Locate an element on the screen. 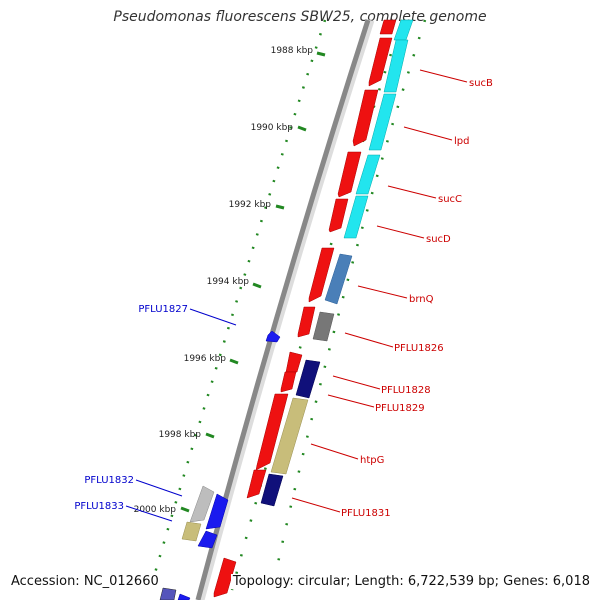 The image size is (600, 600). reverse-leader-lines is located at coordinates (181, 415).